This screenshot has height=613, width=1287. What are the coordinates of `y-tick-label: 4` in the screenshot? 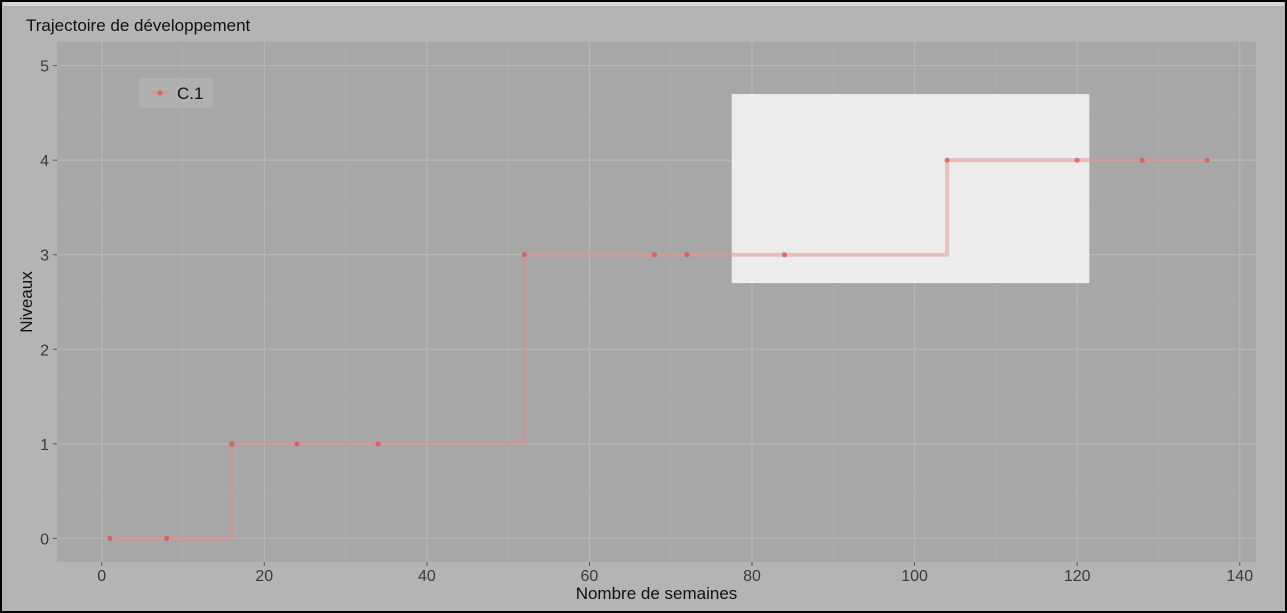 It's located at (44, 161).